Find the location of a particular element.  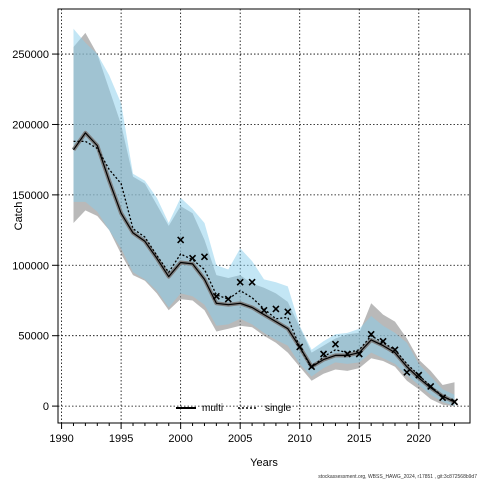

y-axis: 0 50000 100000 150000 200000 250000 is located at coordinates (35, 231).